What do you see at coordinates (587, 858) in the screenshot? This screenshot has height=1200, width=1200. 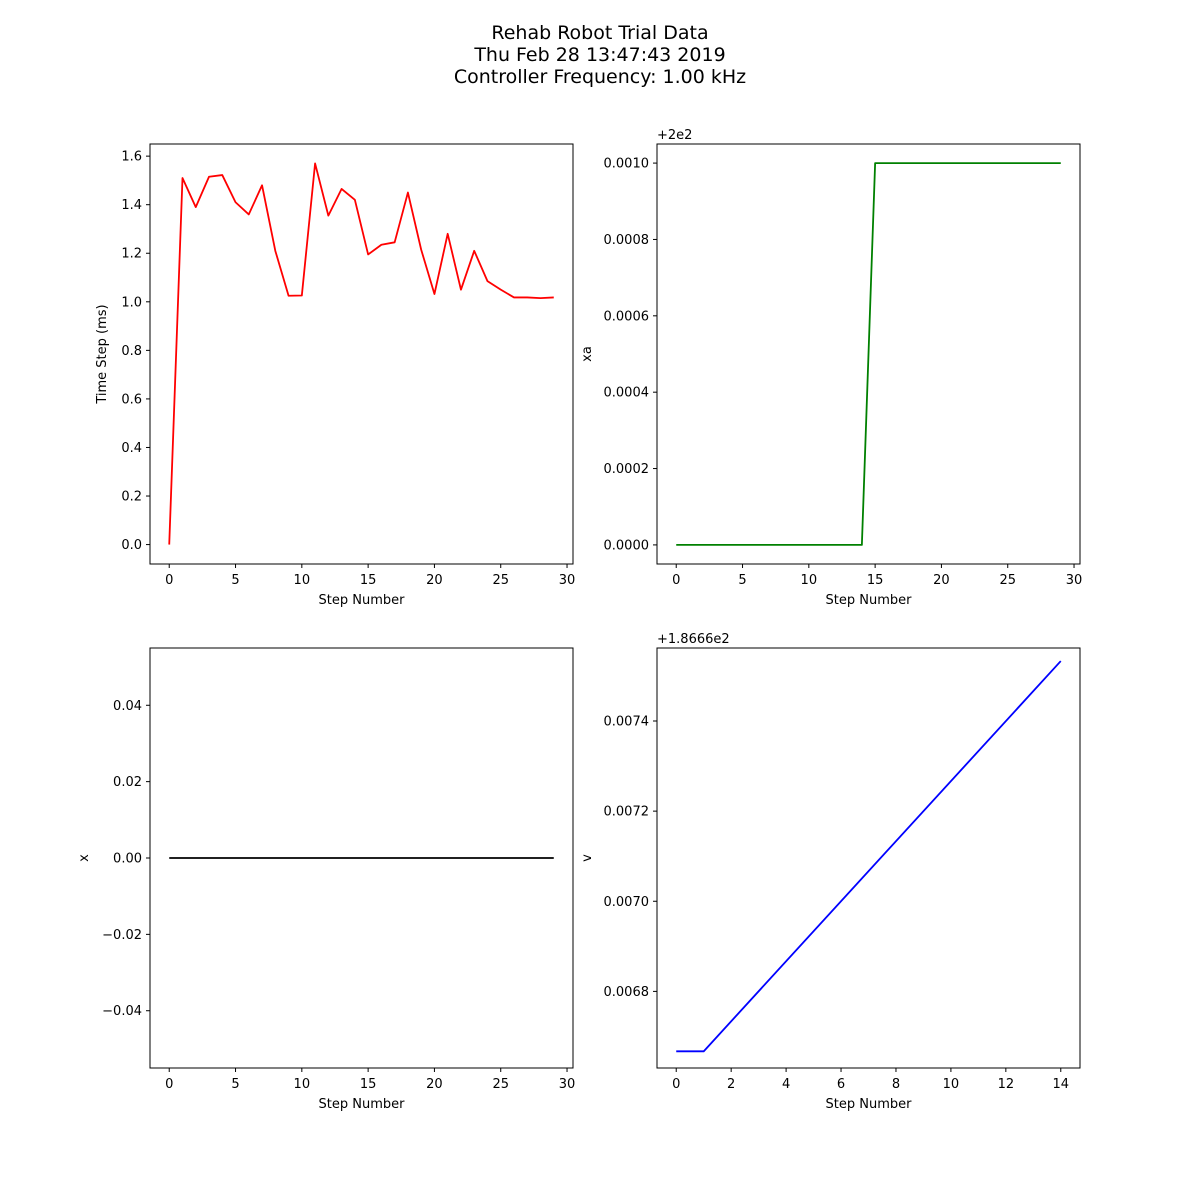 I see `y-axis-label: v` at bounding box center [587, 858].